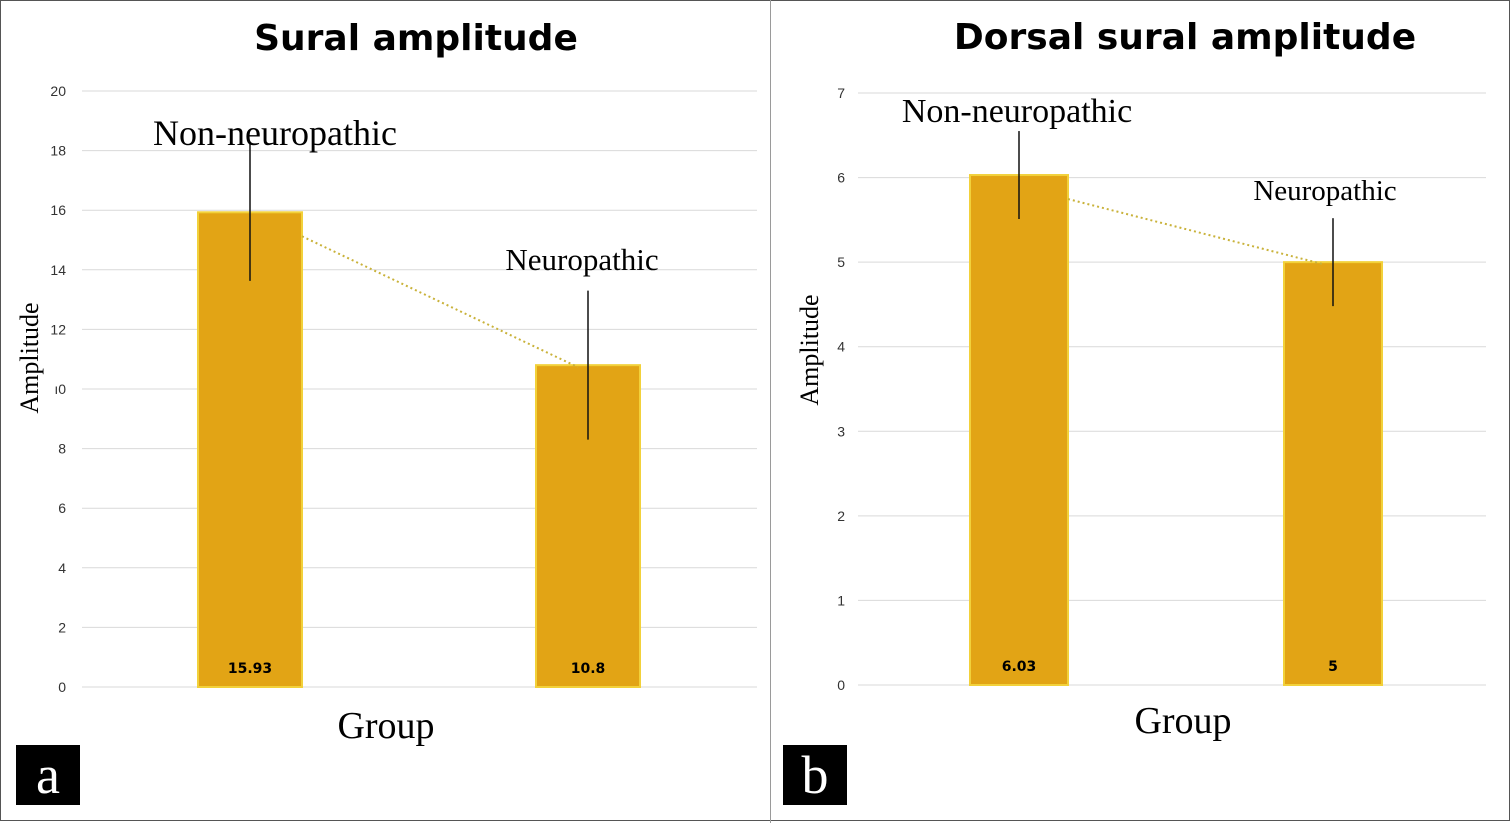  I want to click on panel-b-y-ticks: 0 1 2 3 4 5 6 7, so click(841, 389).